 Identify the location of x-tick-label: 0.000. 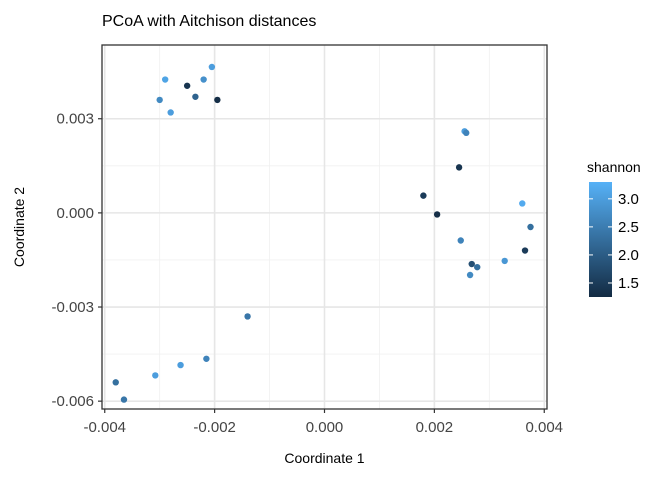
(325, 427).